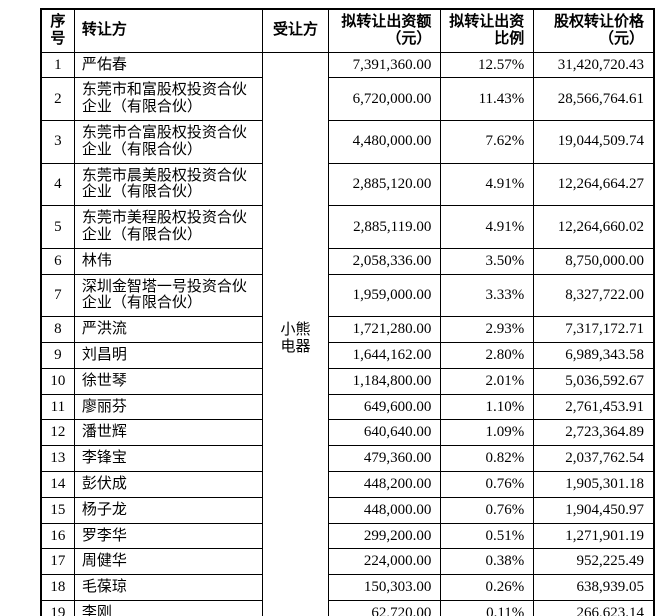 The height and width of the screenshot is (616, 668). What do you see at coordinates (385, 99) in the screenshot?
I see `amount-cell: 6,720,000.00` at bounding box center [385, 99].